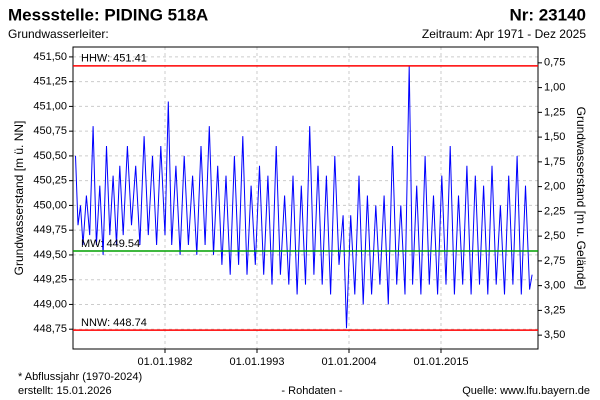  Describe the element at coordinates (50, 329) in the screenshot. I see `y-tick-label: 448,75` at that location.